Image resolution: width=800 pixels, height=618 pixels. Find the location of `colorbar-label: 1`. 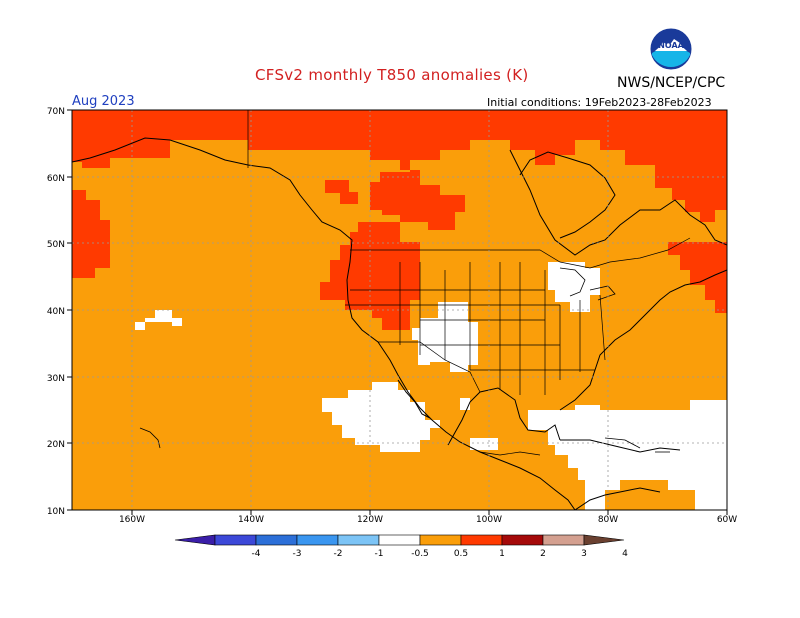

colorbar-label: 1 is located at coordinates (502, 554).